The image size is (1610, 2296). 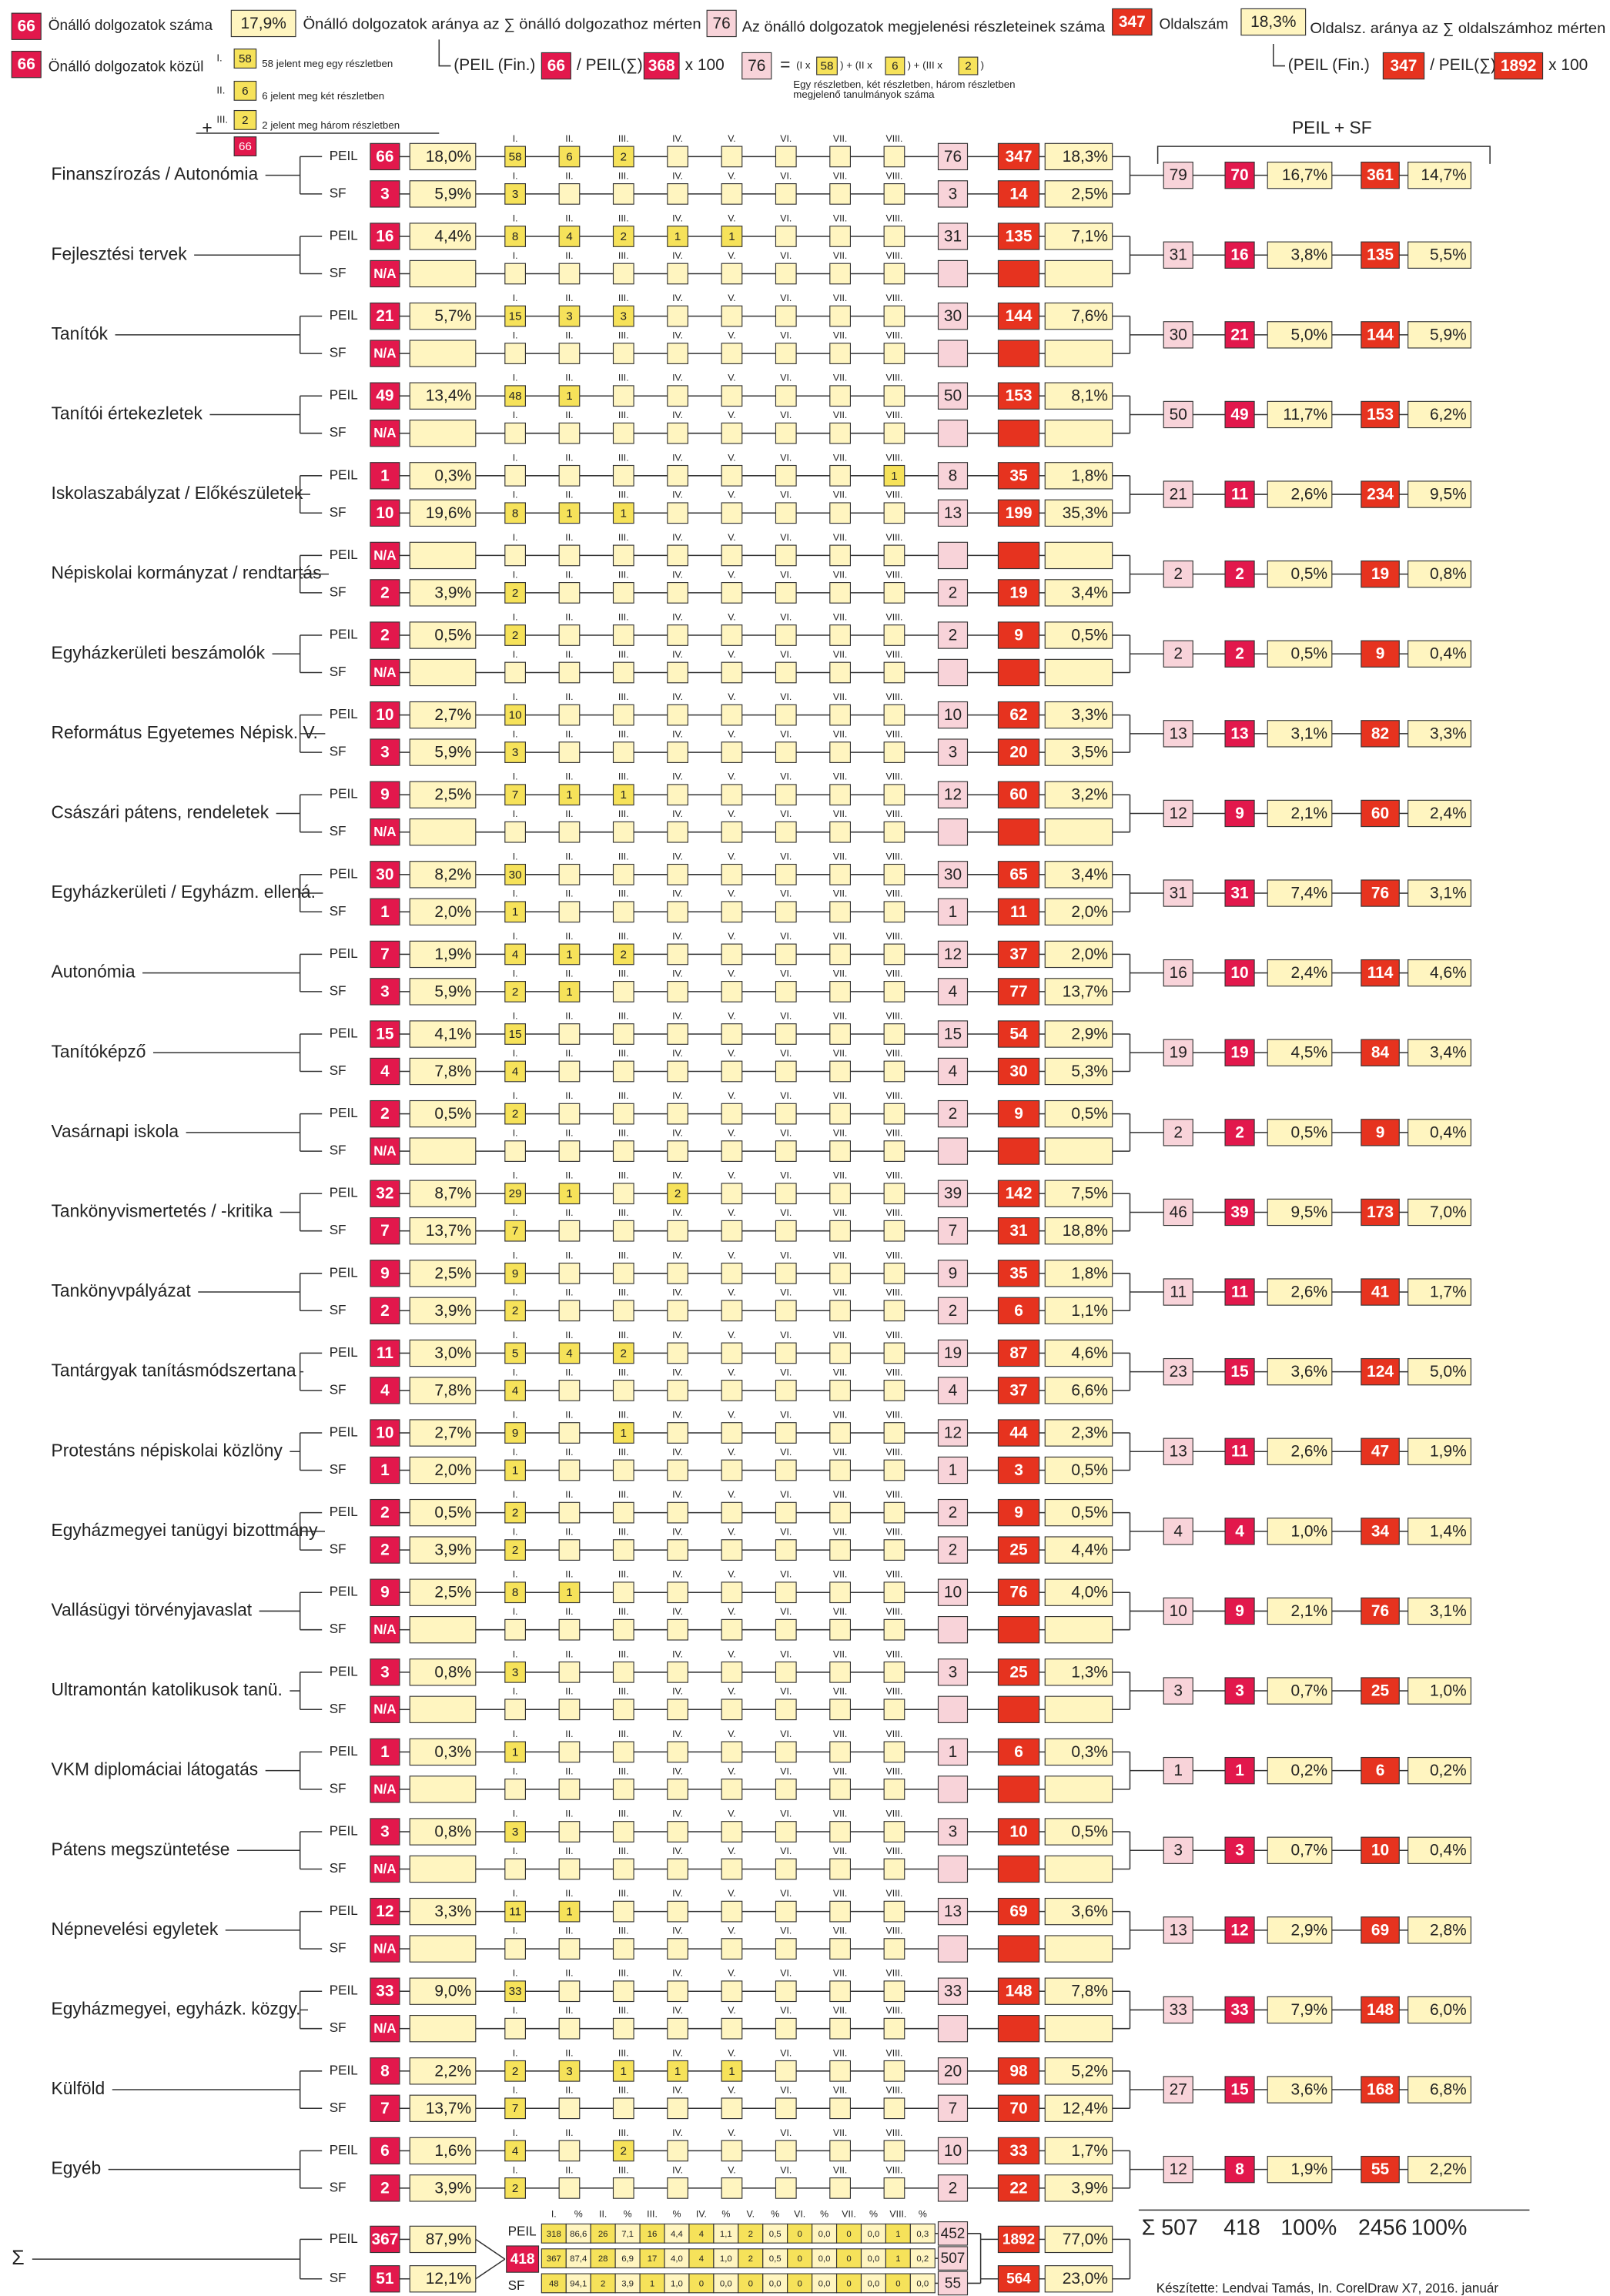 I want to click on parts-total-box-text: 33, so click(x=953, y=1991).